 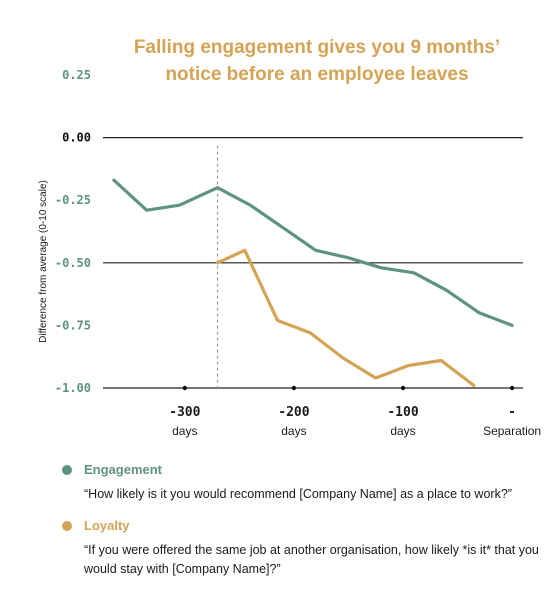 I want to click on x-axis-ticks: -300 days -200 days -100 days - Separation, so click(x=355, y=411).